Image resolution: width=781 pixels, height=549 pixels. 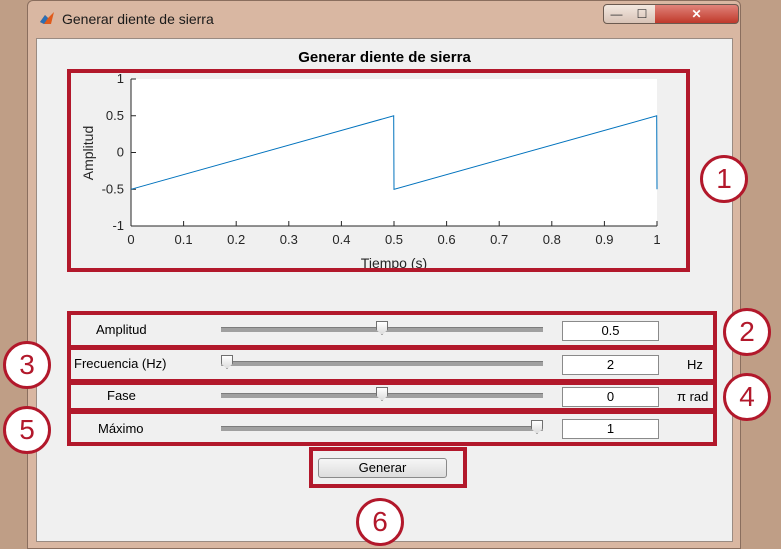 I want to click on frecuencia-slider-thumb, so click(x=227, y=362).